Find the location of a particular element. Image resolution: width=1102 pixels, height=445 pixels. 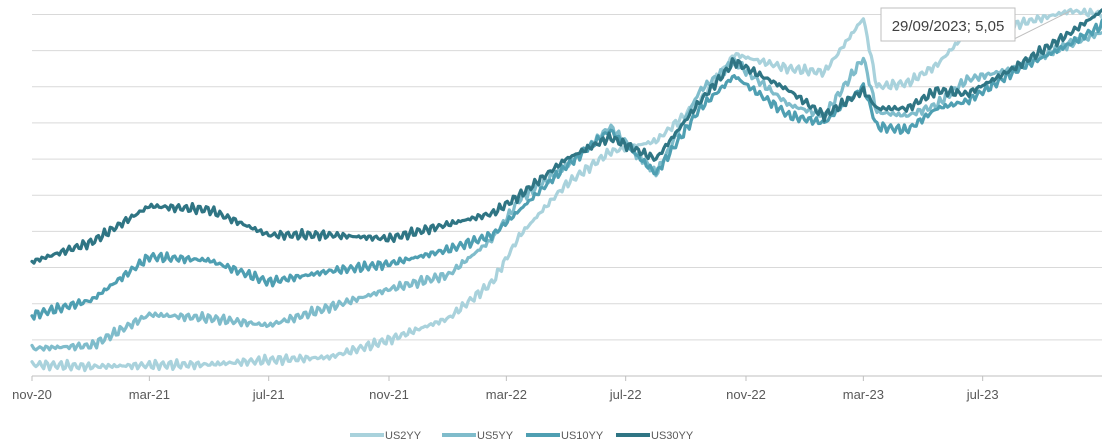

annotation-label: 29/09/2023; 5,05 is located at coordinates (948, 26).